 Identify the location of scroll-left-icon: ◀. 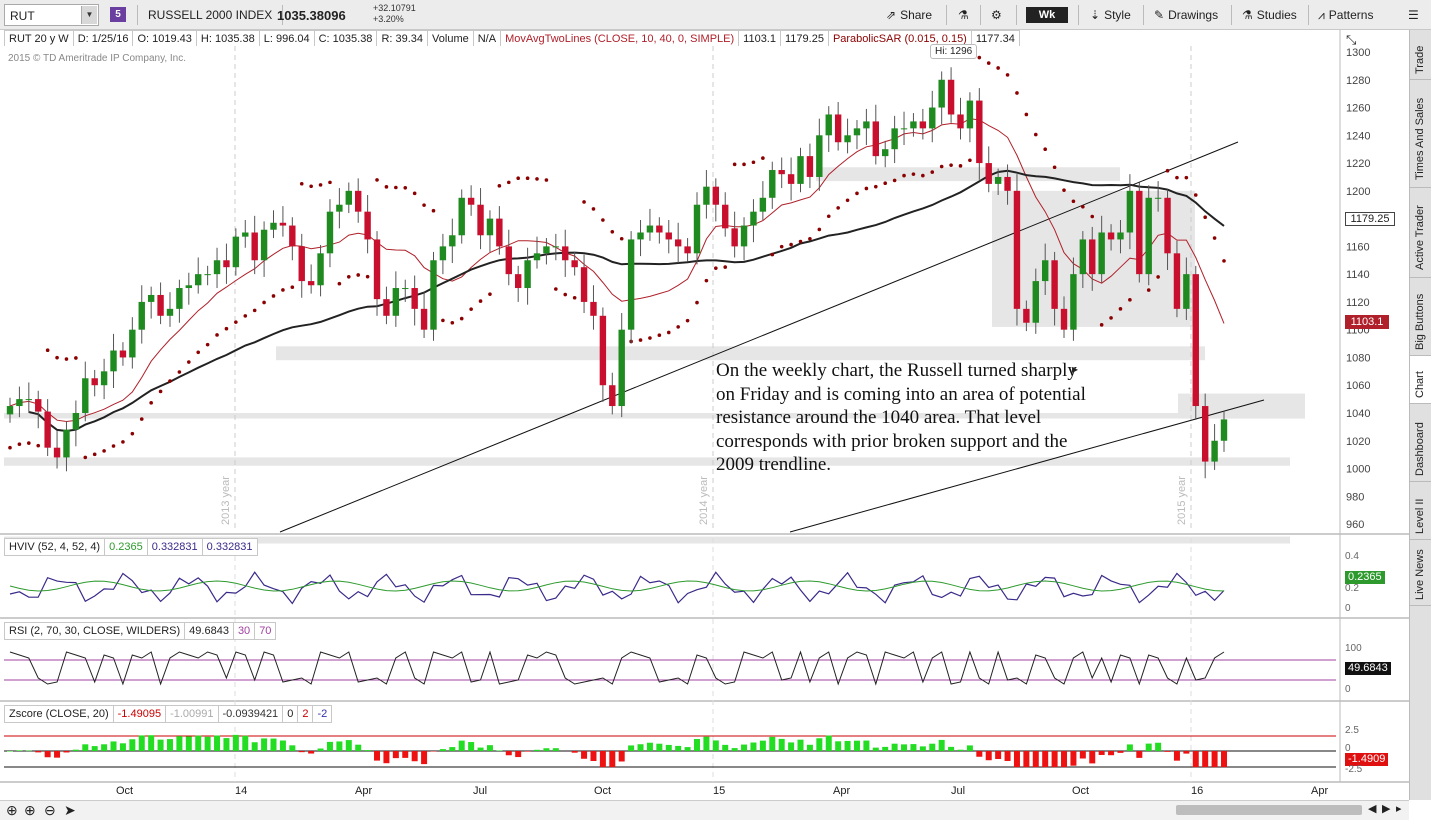
(1372, 809).